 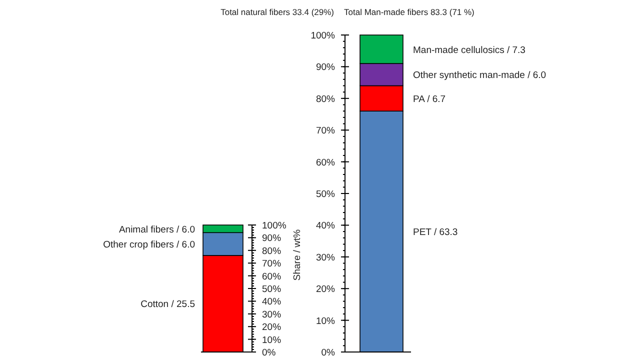 What do you see at coordinates (435, 232) in the screenshot?
I see `series-label: PET / 63.3` at bounding box center [435, 232].